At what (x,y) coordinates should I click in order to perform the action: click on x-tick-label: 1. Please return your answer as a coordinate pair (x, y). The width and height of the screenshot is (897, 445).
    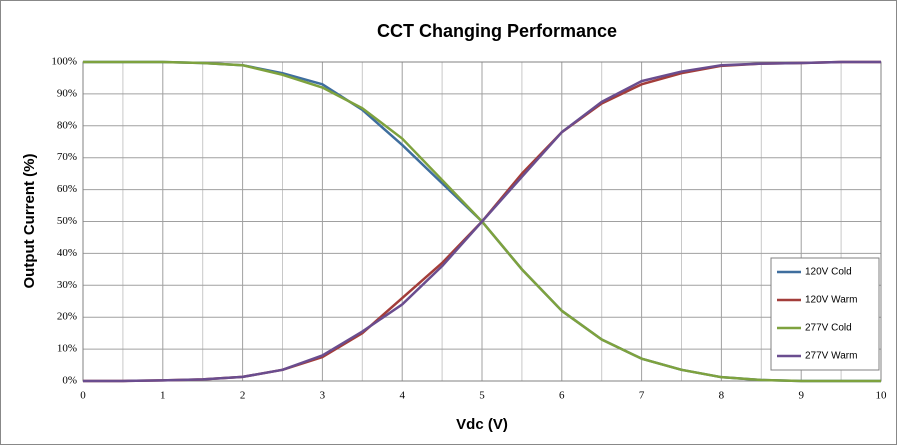
    Looking at the image, I should click on (163, 396).